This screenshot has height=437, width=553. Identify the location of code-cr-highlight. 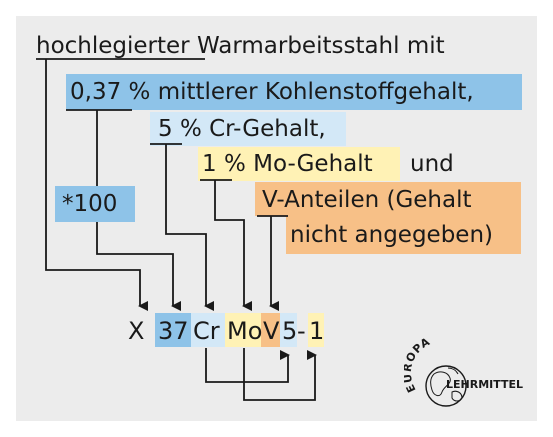
(208, 330).